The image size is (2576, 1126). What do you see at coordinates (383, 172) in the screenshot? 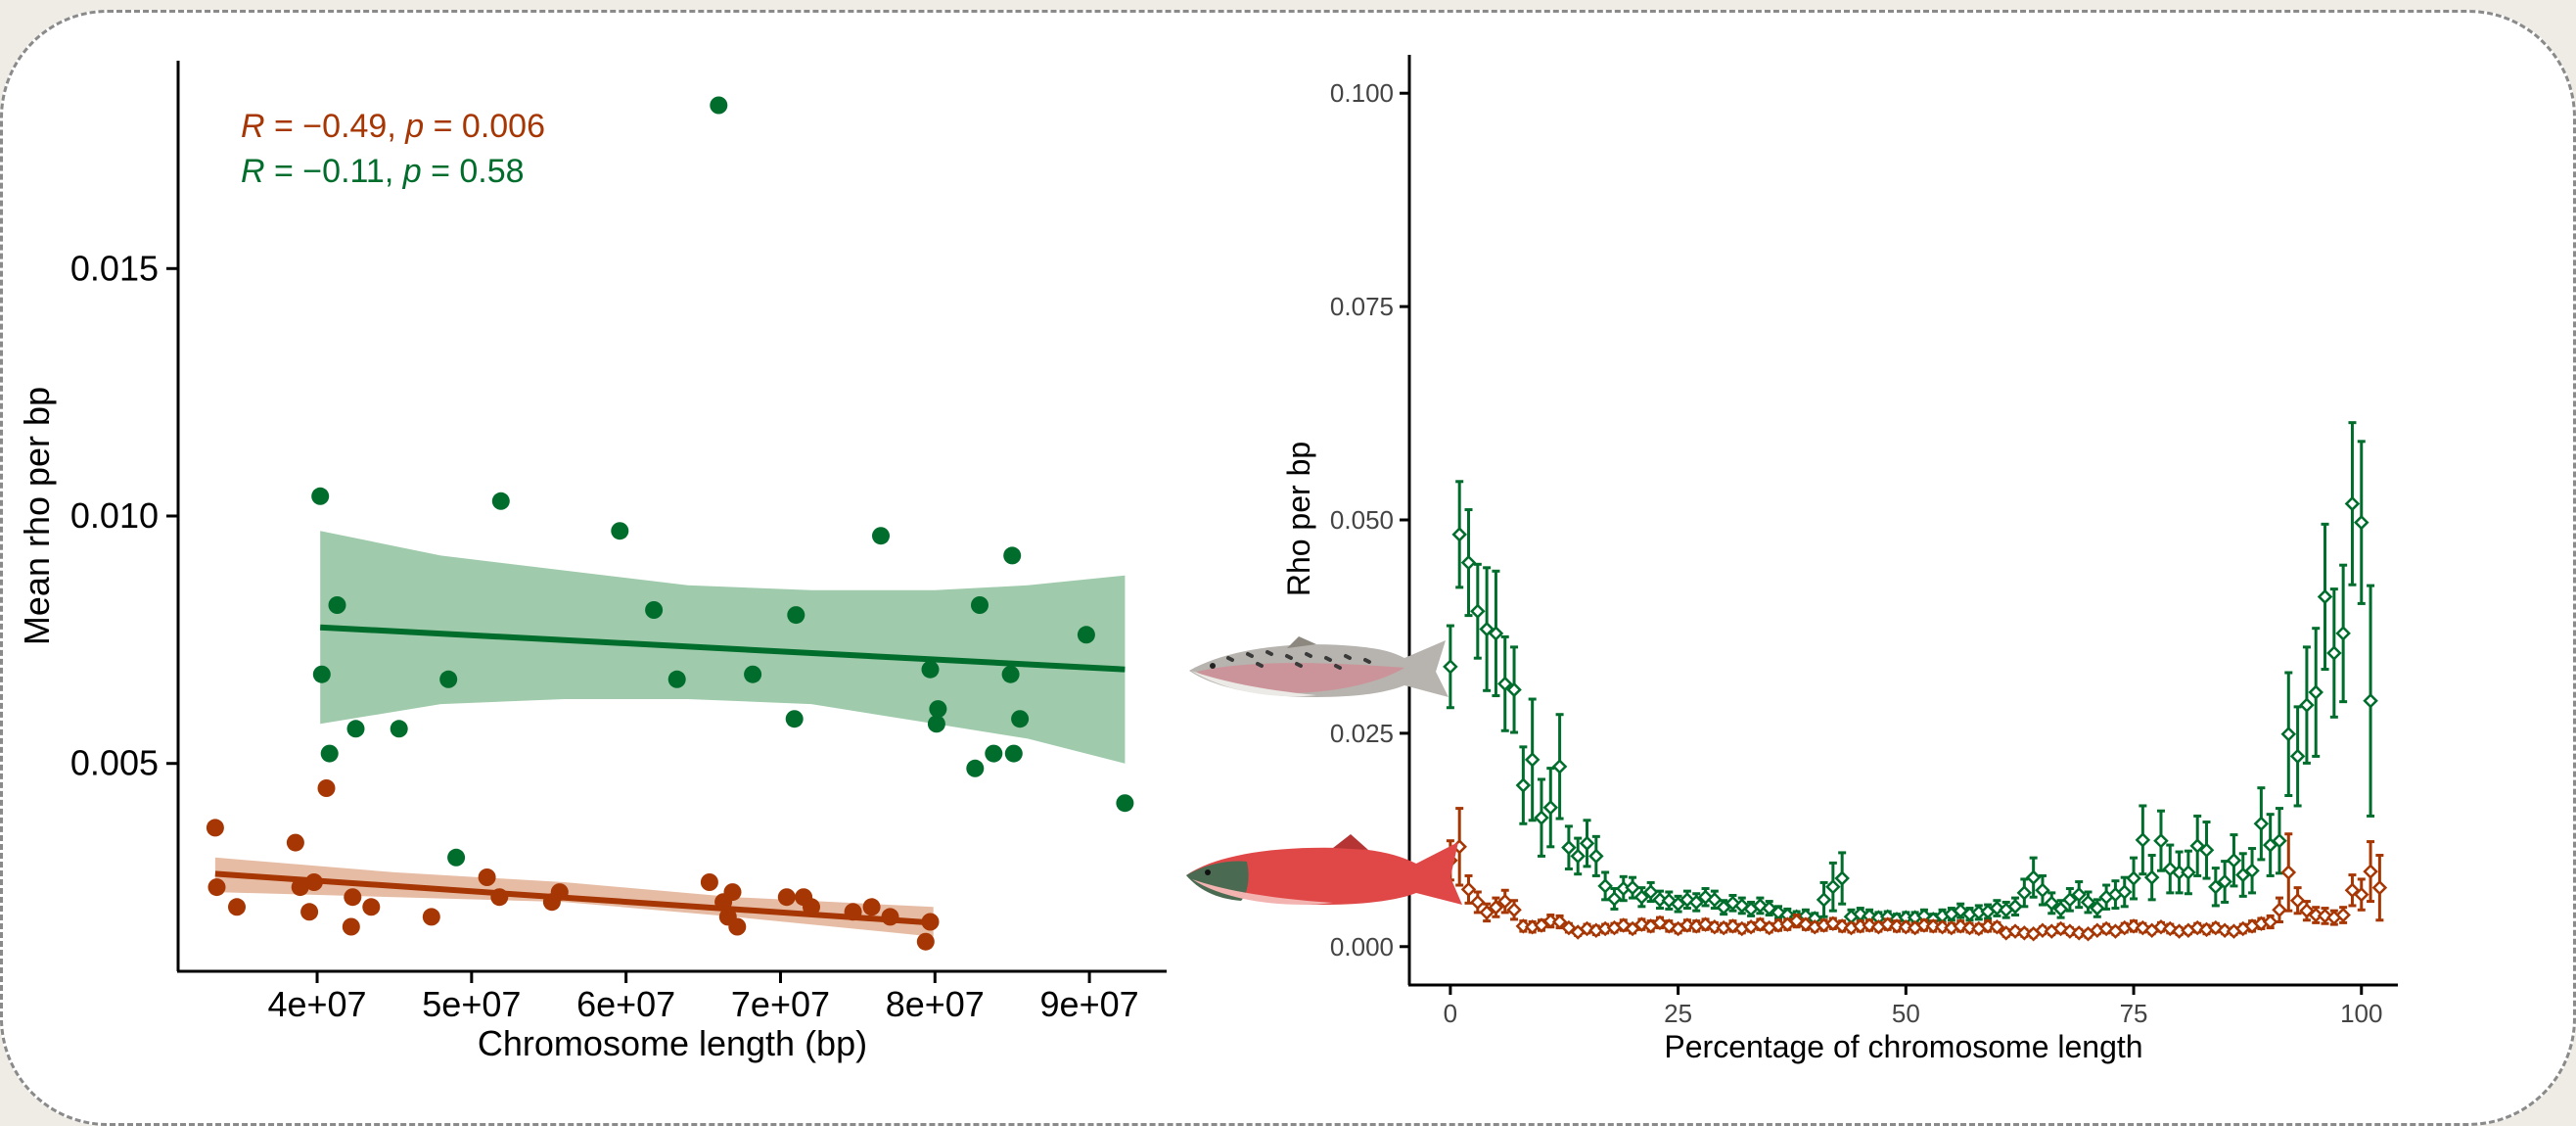
I see `correlation-annotation: R = −0.11, p = 0.58` at bounding box center [383, 172].